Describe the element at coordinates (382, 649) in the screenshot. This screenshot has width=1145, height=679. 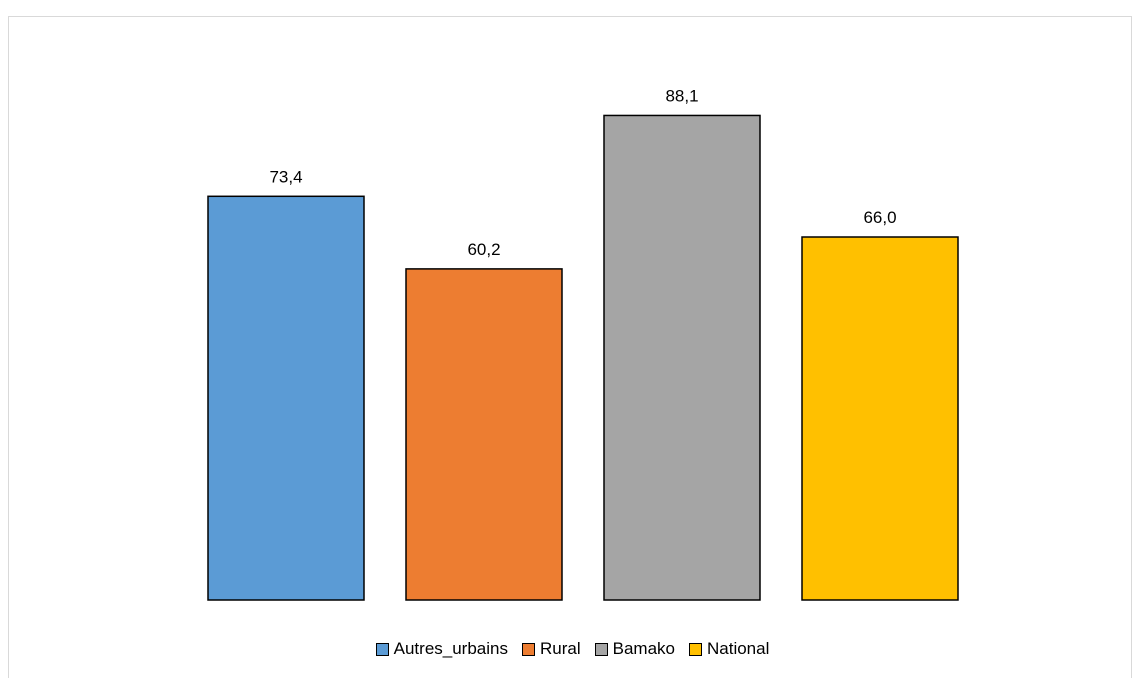
I see `legend-swatch-autres-urbains` at that location.